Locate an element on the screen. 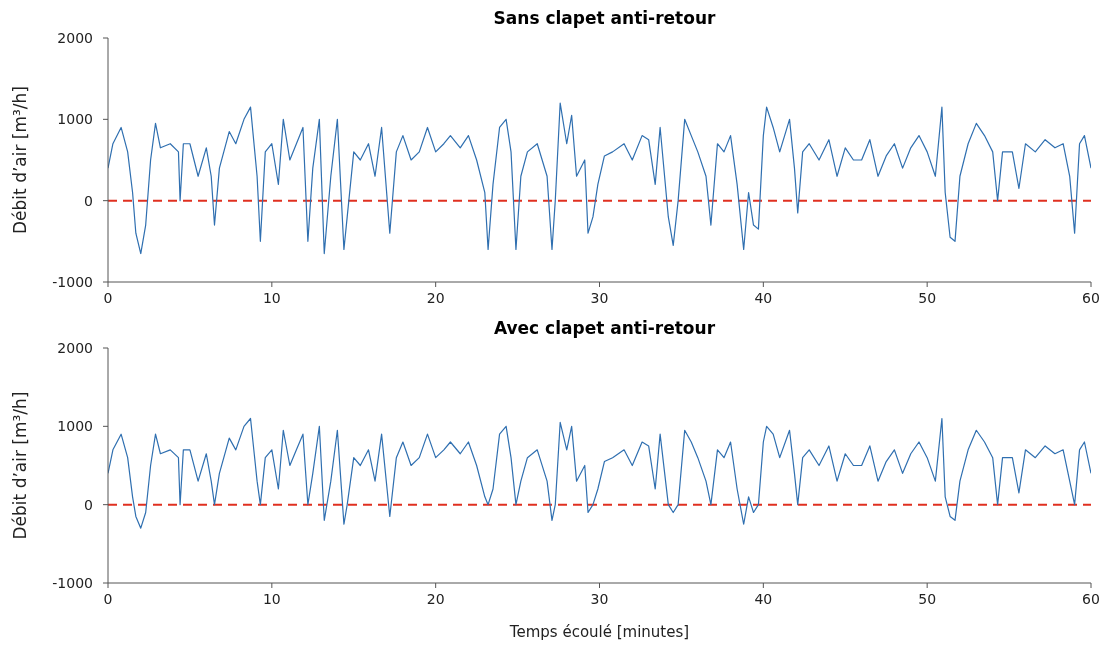  x-axis-title: Temps écoulé [minutes] is located at coordinates (599, 632).